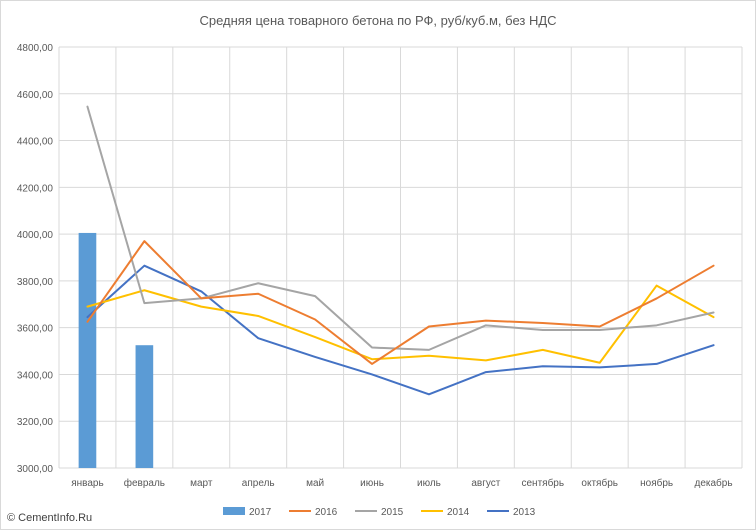 The image size is (756, 530). What do you see at coordinates (485, 483) in the screenshot?
I see `x-tick-label: август` at bounding box center [485, 483].